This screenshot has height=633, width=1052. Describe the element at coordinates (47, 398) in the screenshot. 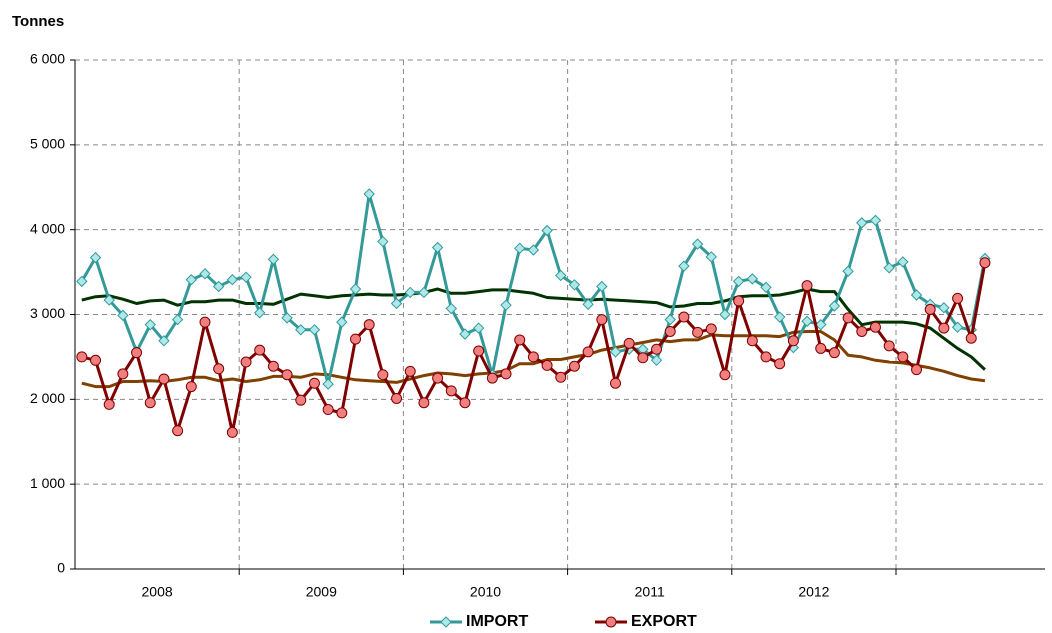

I see `y-tick-label: 2 000` at that location.